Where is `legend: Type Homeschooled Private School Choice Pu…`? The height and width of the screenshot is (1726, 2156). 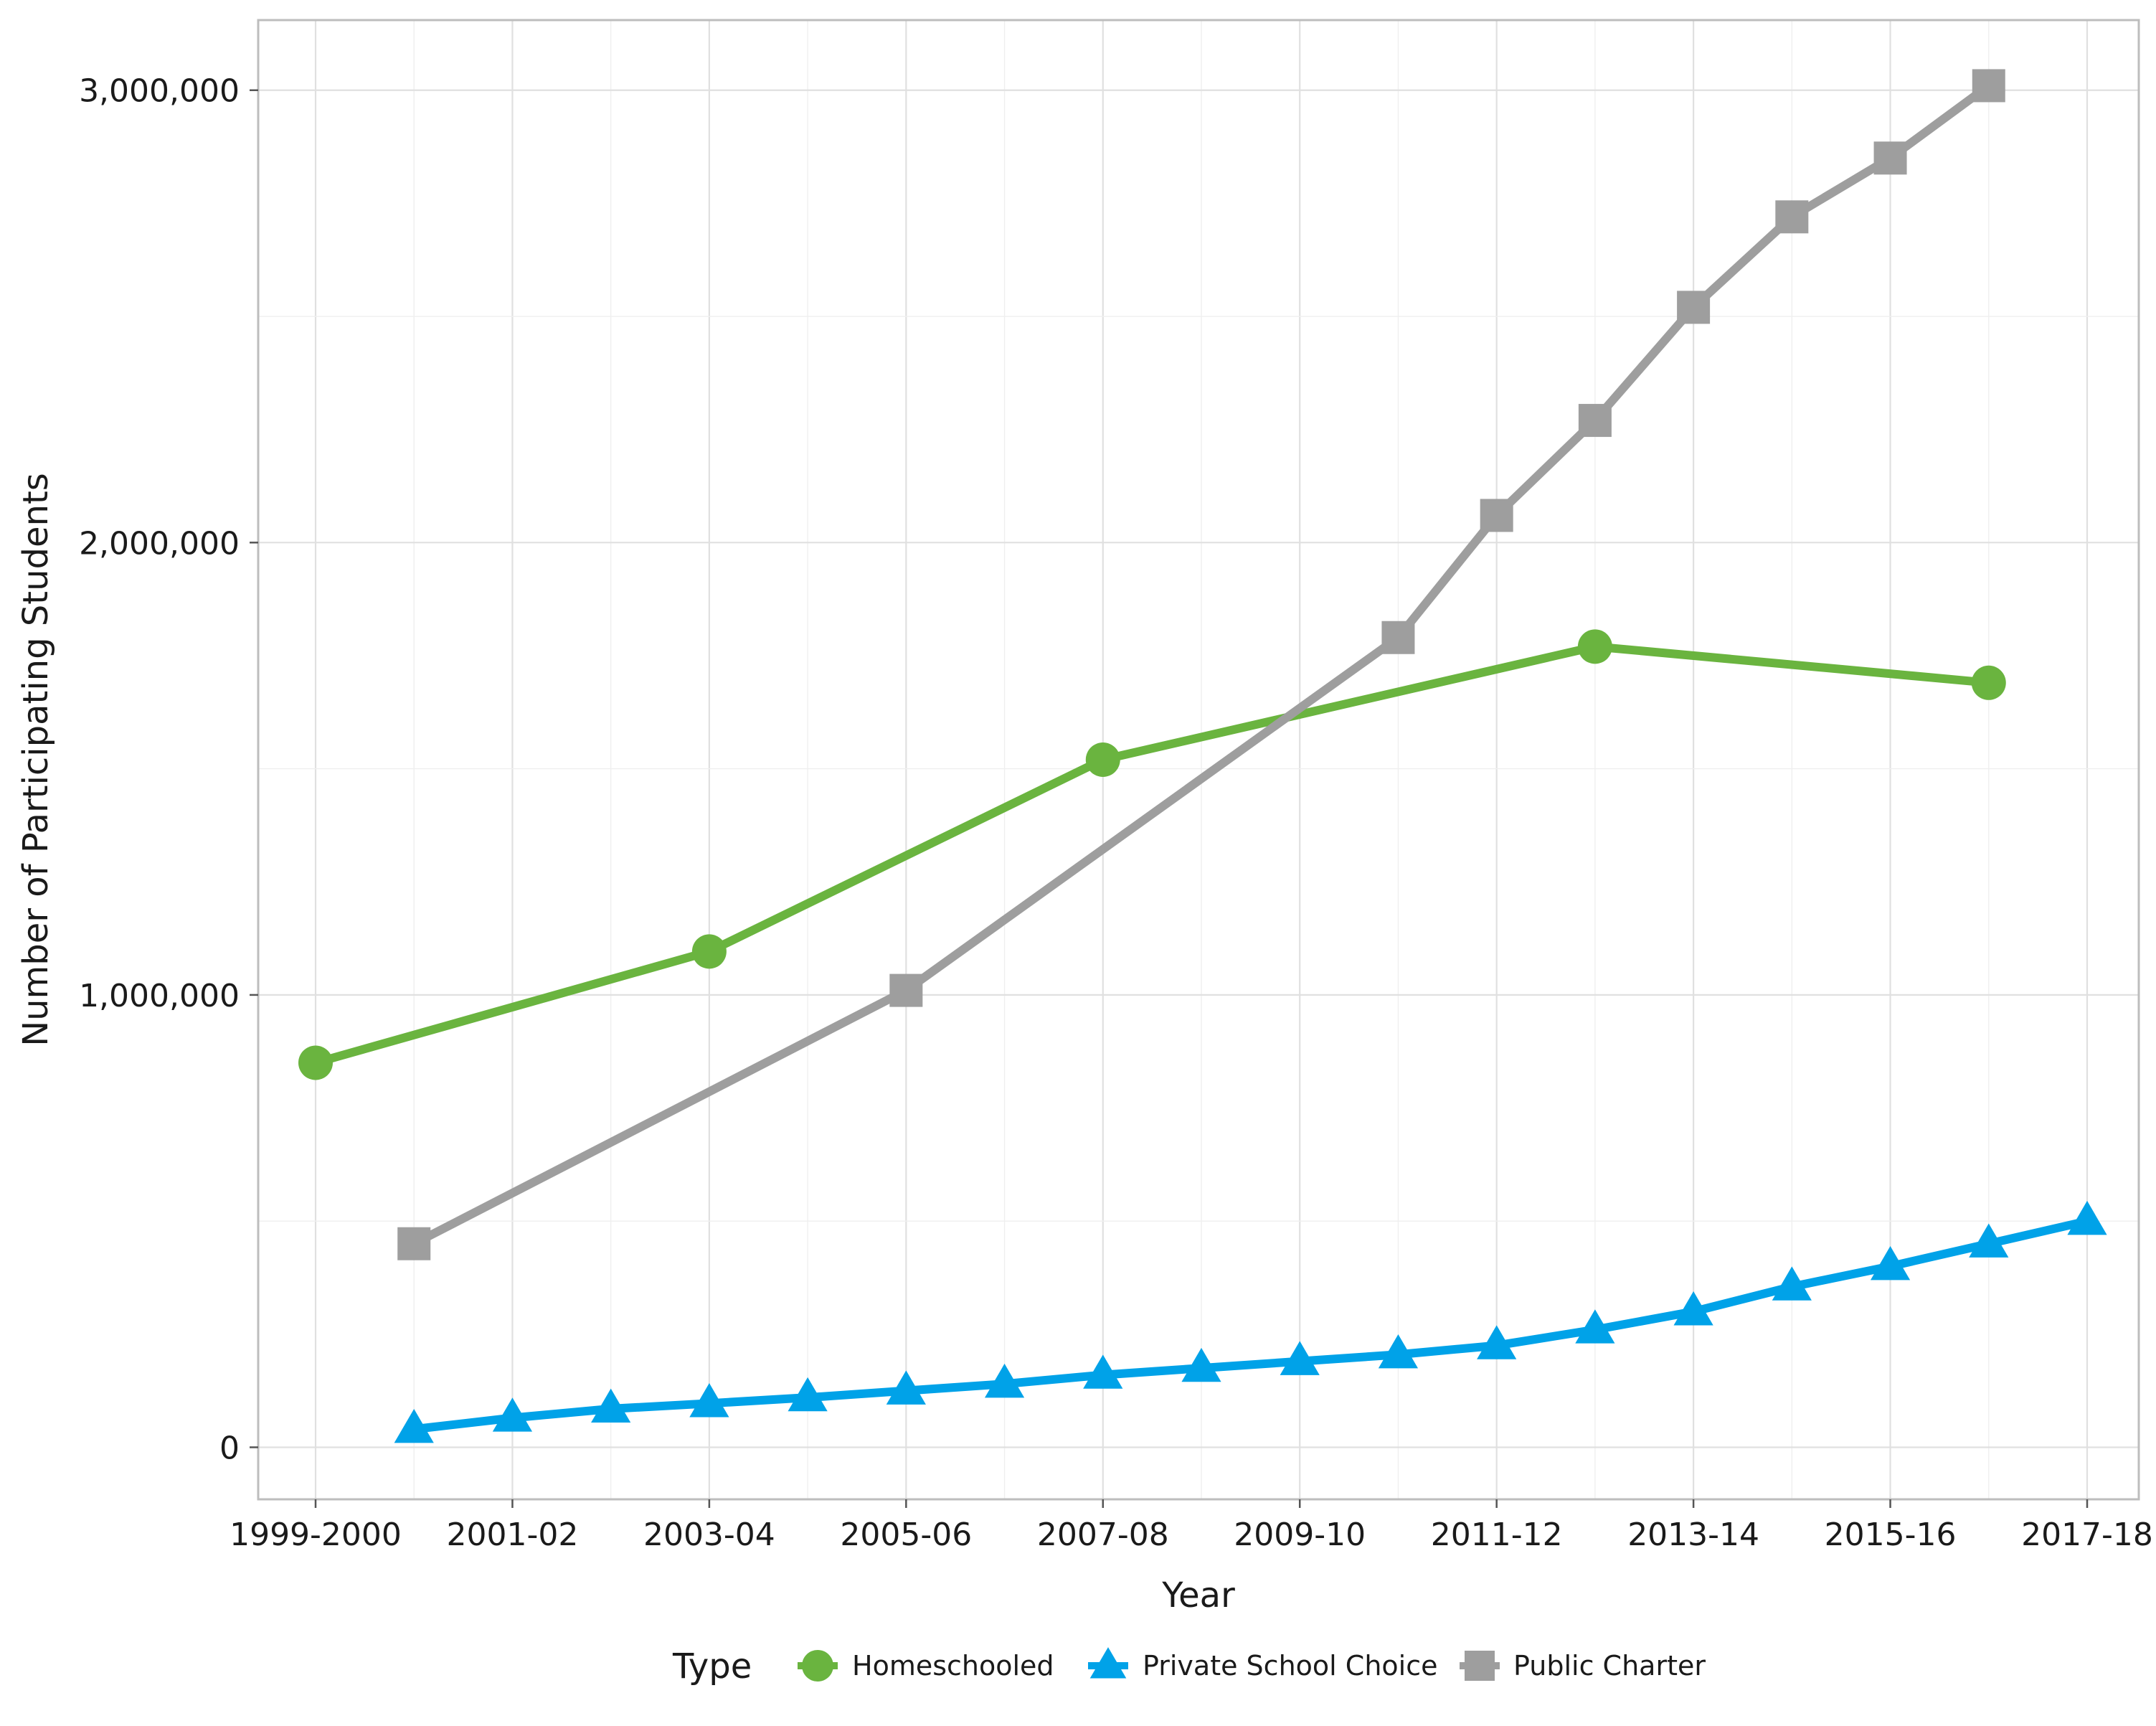
legend: Type Homeschooled Private School Choice Pu… is located at coordinates (1189, 1667).